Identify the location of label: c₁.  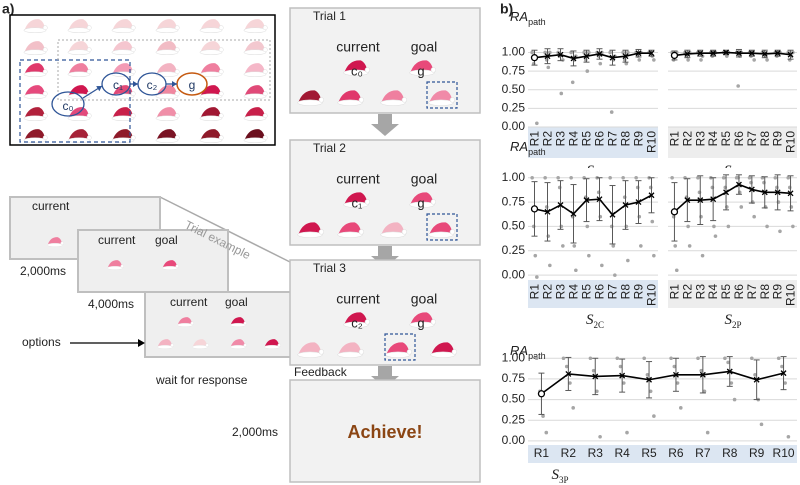
(358, 202).